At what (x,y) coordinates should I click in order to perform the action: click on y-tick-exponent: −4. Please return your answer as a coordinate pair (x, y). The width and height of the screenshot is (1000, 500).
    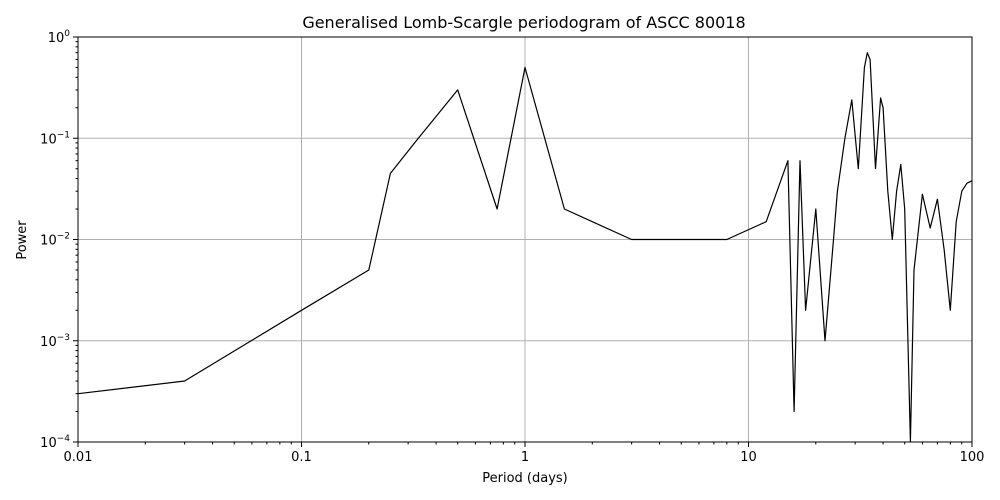
    Looking at the image, I should click on (64, 439).